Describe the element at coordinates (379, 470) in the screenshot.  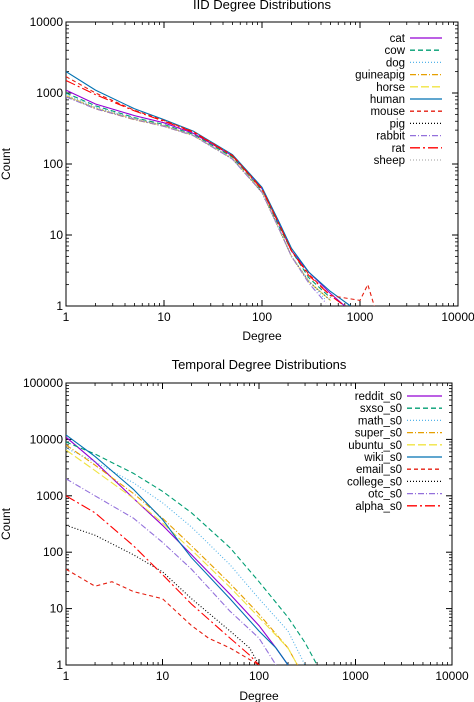
I see `legend-label: email_s0` at that location.